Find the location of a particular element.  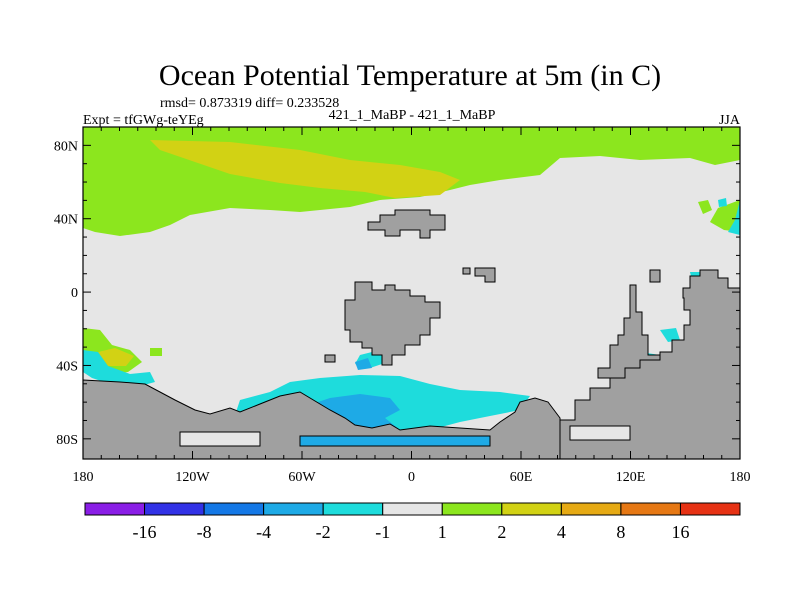

colorbar-label: -16 is located at coordinates (145, 532).